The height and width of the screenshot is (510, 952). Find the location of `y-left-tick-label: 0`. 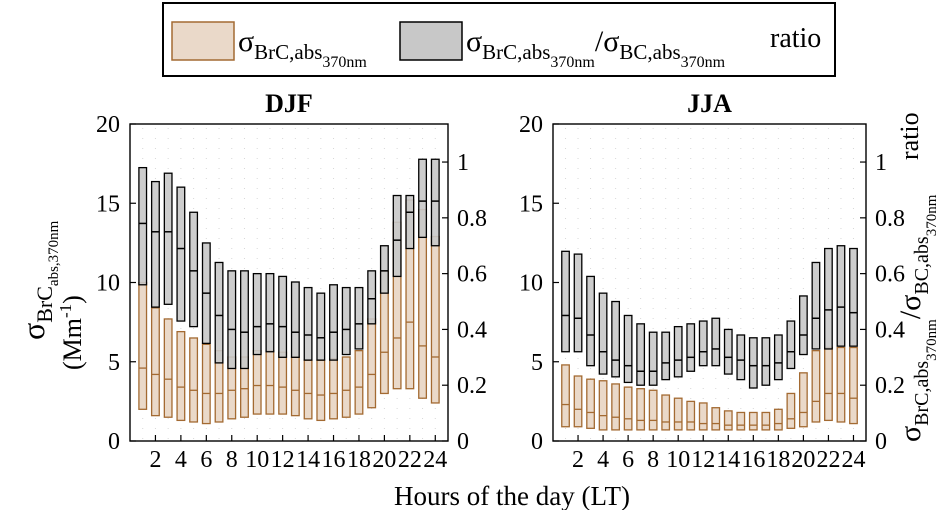

y-left-tick-label: 0 is located at coordinates (114, 442).